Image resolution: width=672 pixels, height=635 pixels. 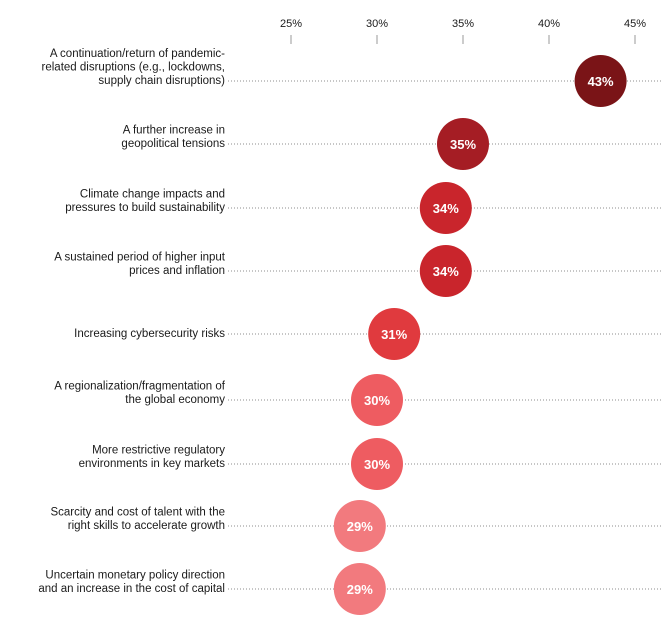 What do you see at coordinates (145, 208) in the screenshot?
I see `category-label: pressures to build sustainability` at bounding box center [145, 208].